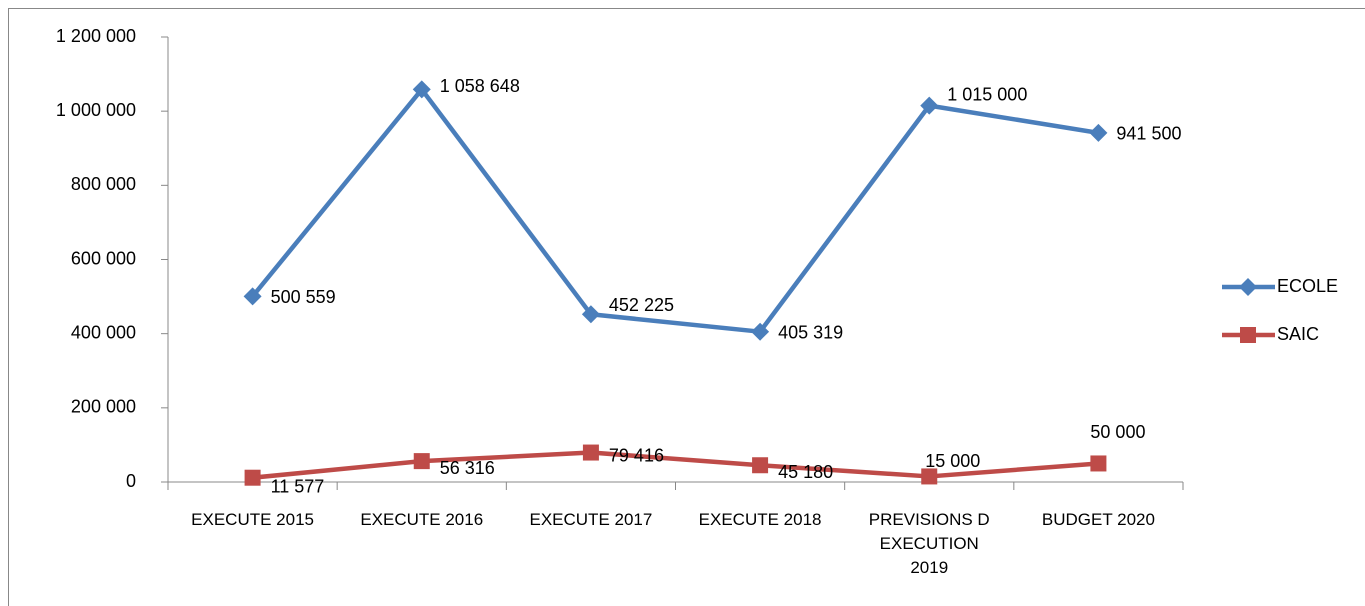 This screenshot has width=1365, height=606. What do you see at coordinates (952, 461) in the screenshot?
I see `data-label: 15 000` at bounding box center [952, 461].